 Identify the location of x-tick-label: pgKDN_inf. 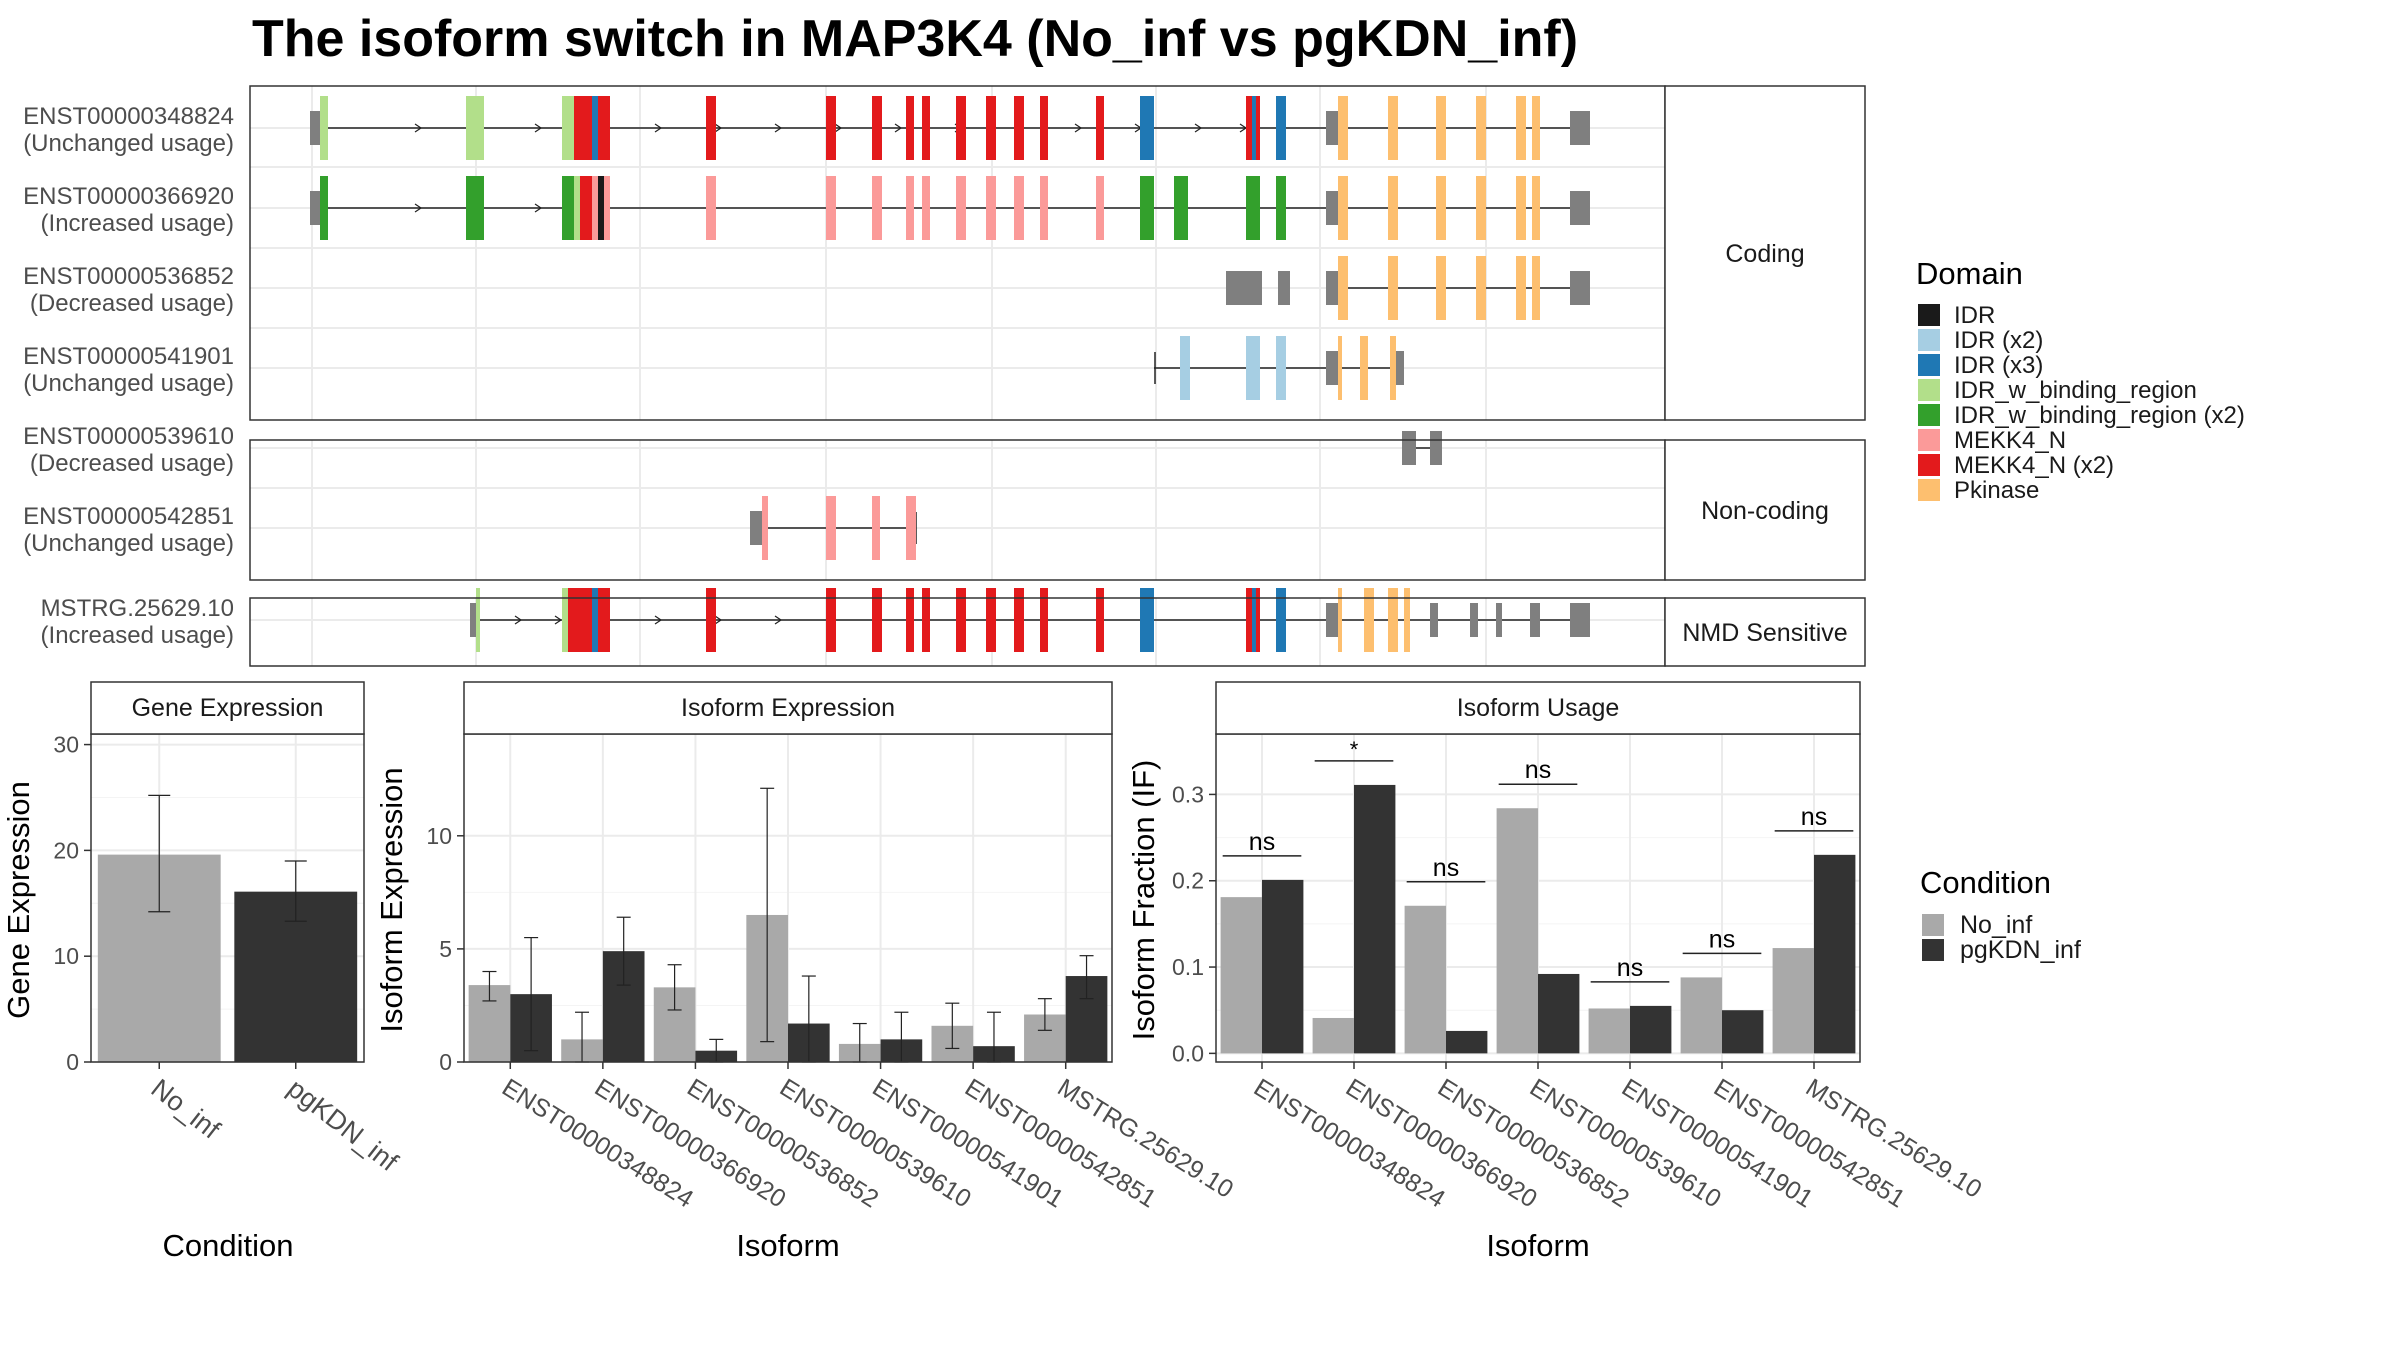
(343, 1125).